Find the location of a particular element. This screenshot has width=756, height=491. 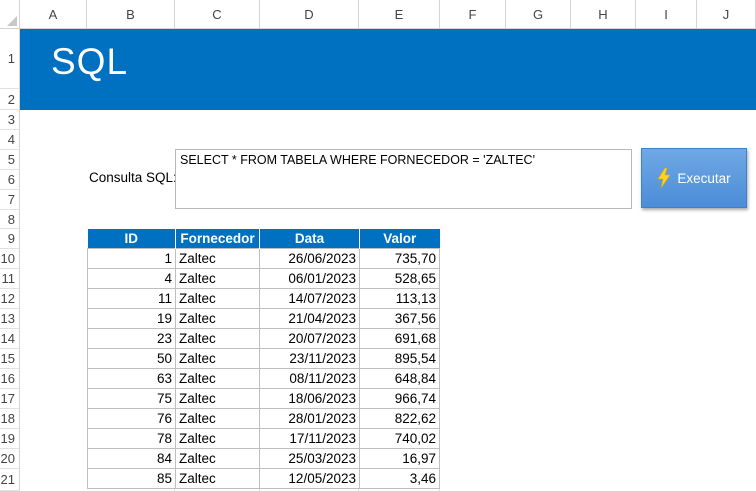

column-header-d: D is located at coordinates (309, 14).